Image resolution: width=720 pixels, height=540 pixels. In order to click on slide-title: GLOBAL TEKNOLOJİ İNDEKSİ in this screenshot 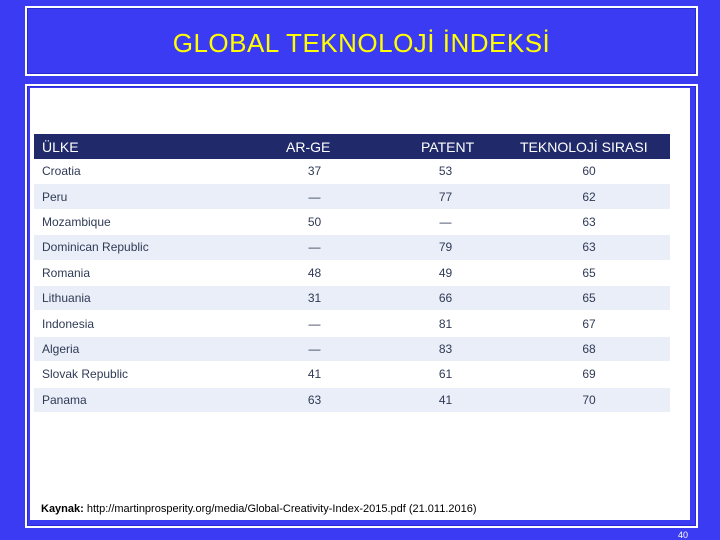, I will do `click(361, 43)`.